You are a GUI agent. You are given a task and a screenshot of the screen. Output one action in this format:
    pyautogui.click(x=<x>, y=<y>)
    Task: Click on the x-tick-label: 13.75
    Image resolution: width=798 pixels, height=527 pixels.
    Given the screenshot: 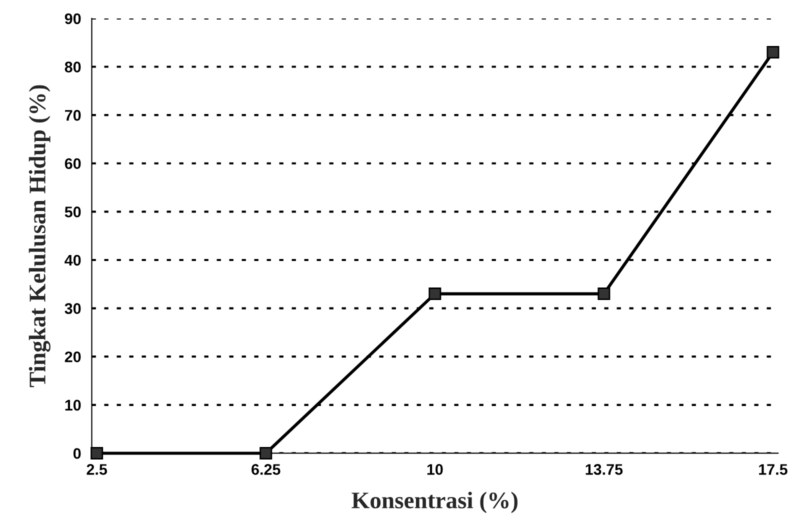 What is the action you would take?
    pyautogui.click(x=604, y=469)
    